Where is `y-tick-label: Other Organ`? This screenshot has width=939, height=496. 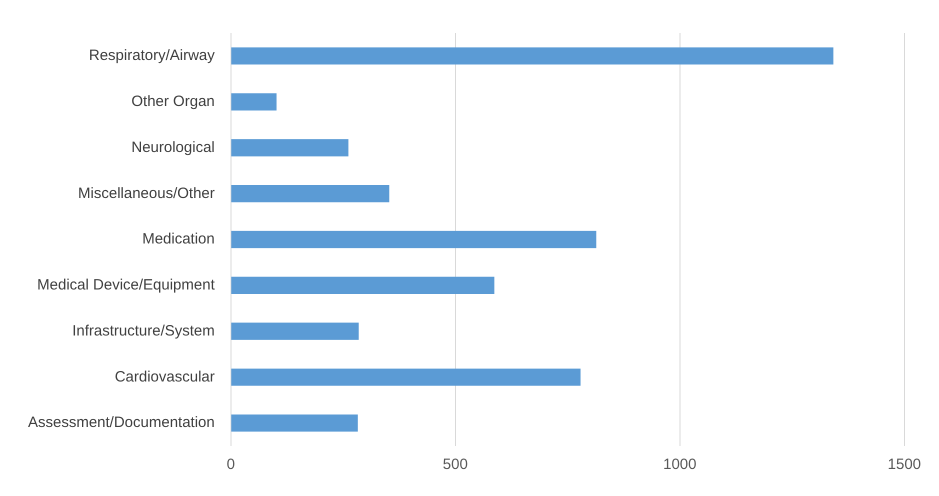 y-tick-label: Other Organ is located at coordinates (173, 101).